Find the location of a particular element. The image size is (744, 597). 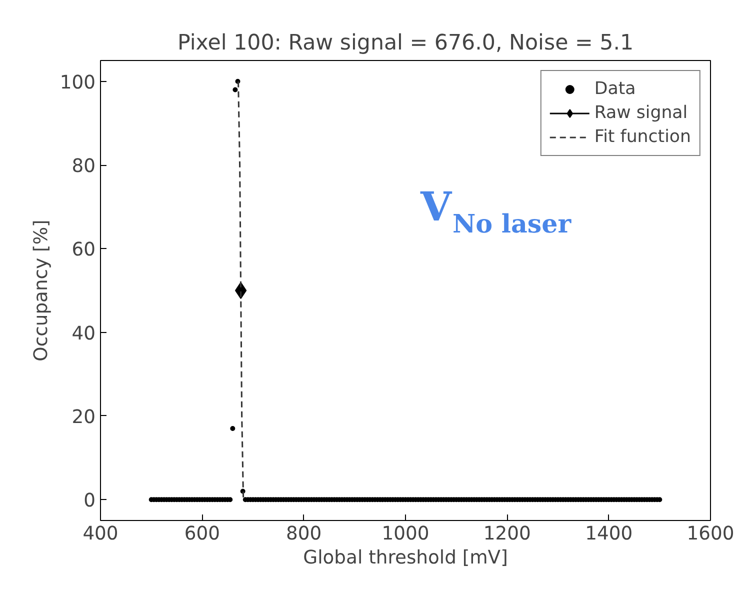

x-tick-label: 800 is located at coordinates (304, 534).